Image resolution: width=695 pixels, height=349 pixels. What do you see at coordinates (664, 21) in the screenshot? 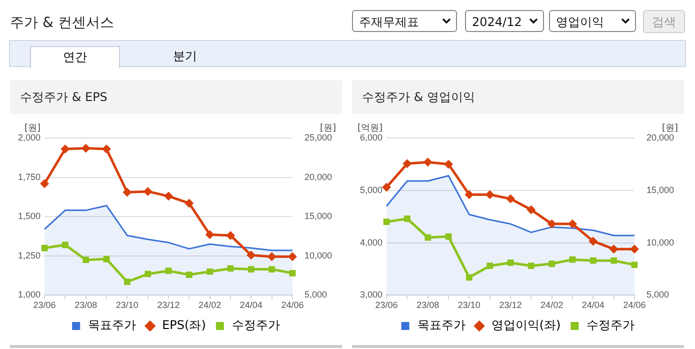
I see `text: 검색` at bounding box center [664, 21].